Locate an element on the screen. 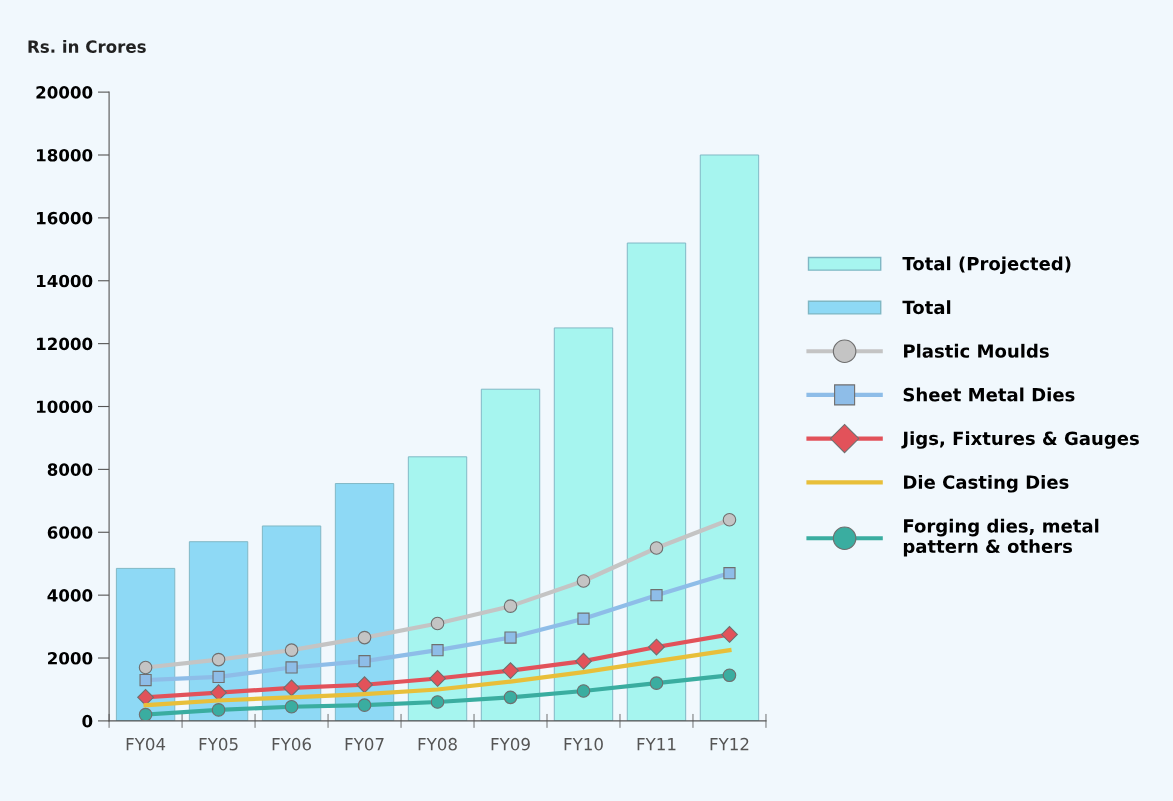 Image resolution: width=1173 pixels, height=801 pixels. x-tick-label: FY08 is located at coordinates (437, 744).